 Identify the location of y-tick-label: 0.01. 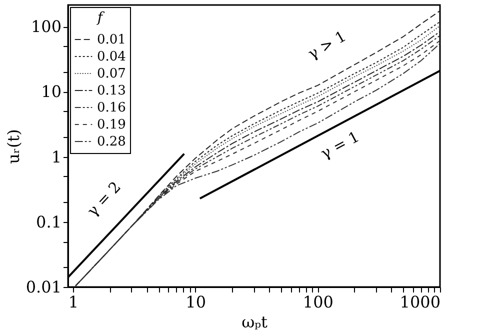
(44, 287).